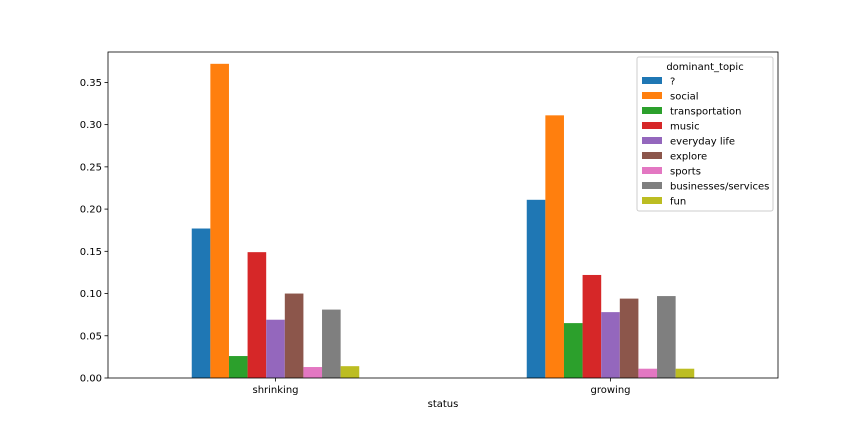  Describe the element at coordinates (94, 231) in the screenshot. I see `y-axis: 0.00 0.05 0.10 0.15 0.20 0.25 0.30 0.35` at that location.